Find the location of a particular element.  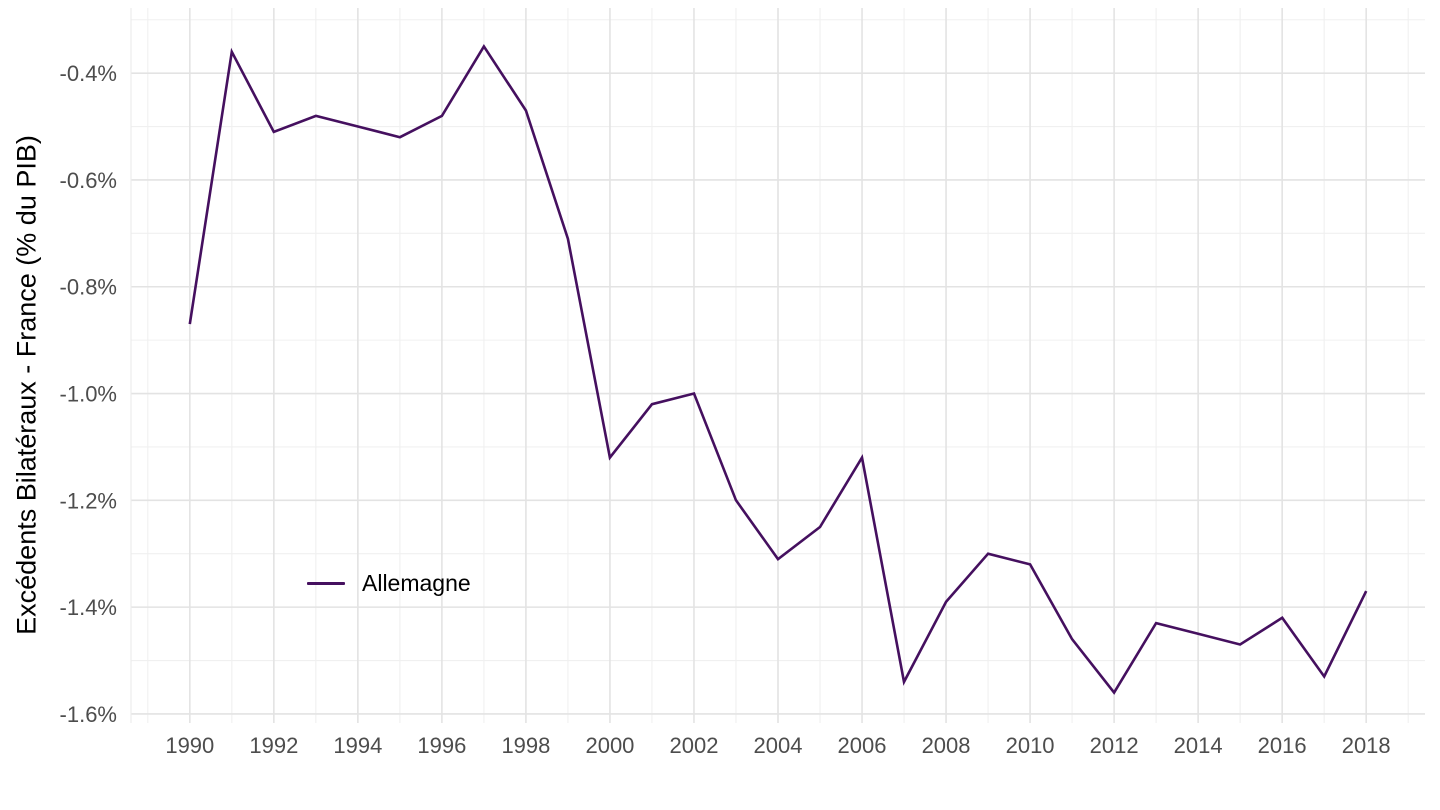

y-tick-label: -0.4% is located at coordinates (88, 73).